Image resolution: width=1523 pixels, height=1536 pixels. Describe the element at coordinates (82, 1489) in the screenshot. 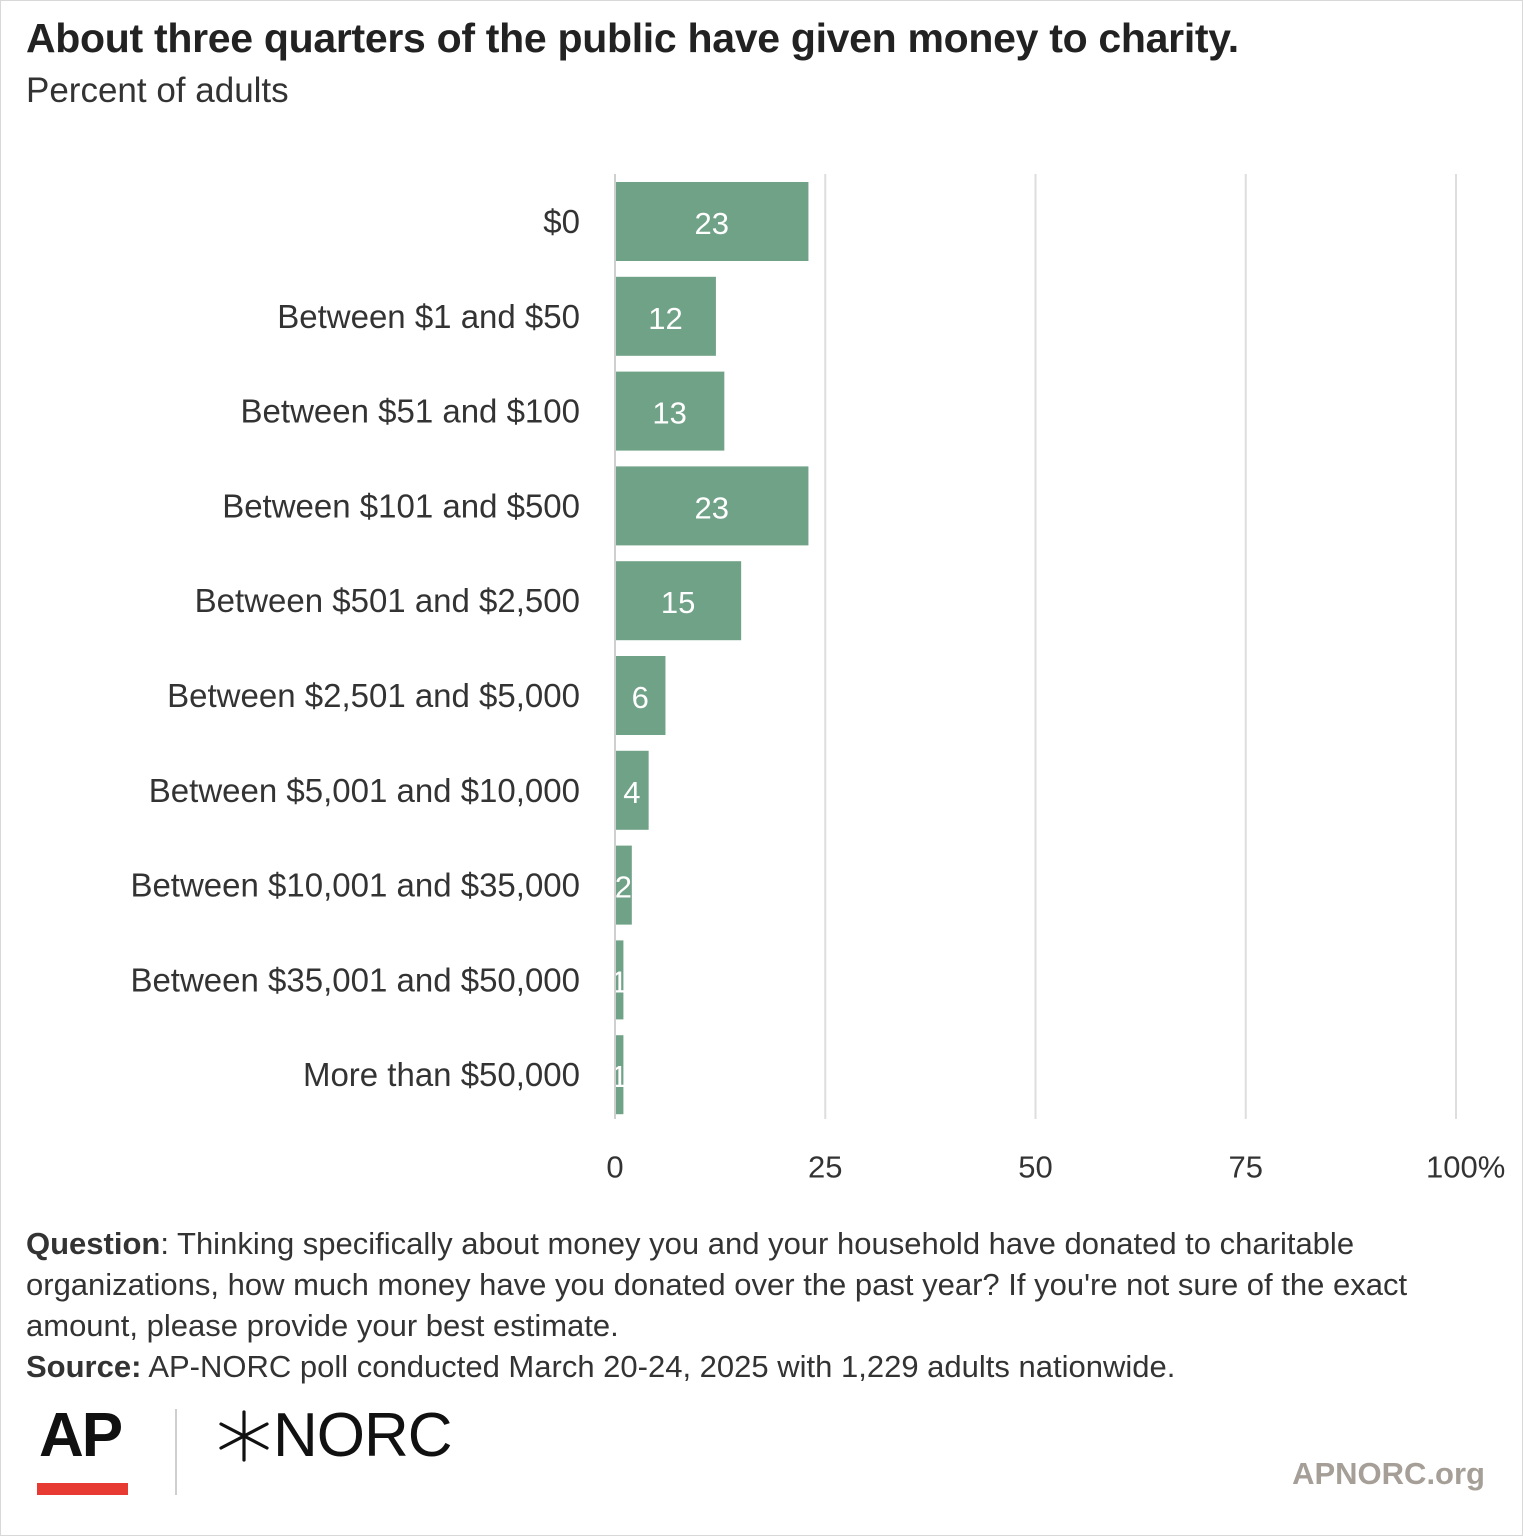

I see `ap-logo-underline` at that location.